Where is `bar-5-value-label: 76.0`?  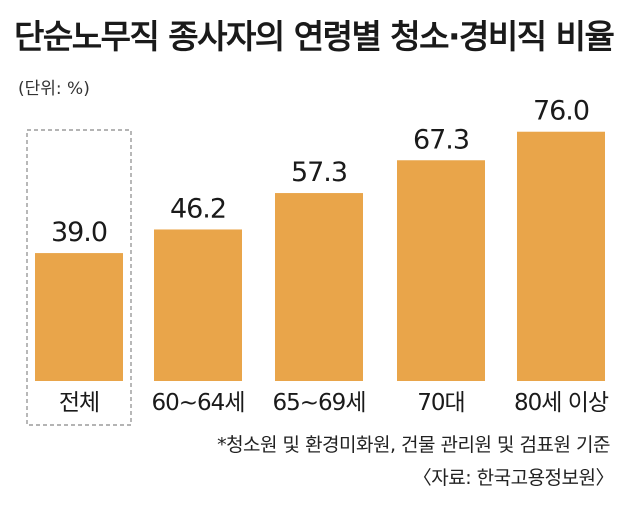
bar-5-value-label: 76.0 is located at coordinates (561, 111).